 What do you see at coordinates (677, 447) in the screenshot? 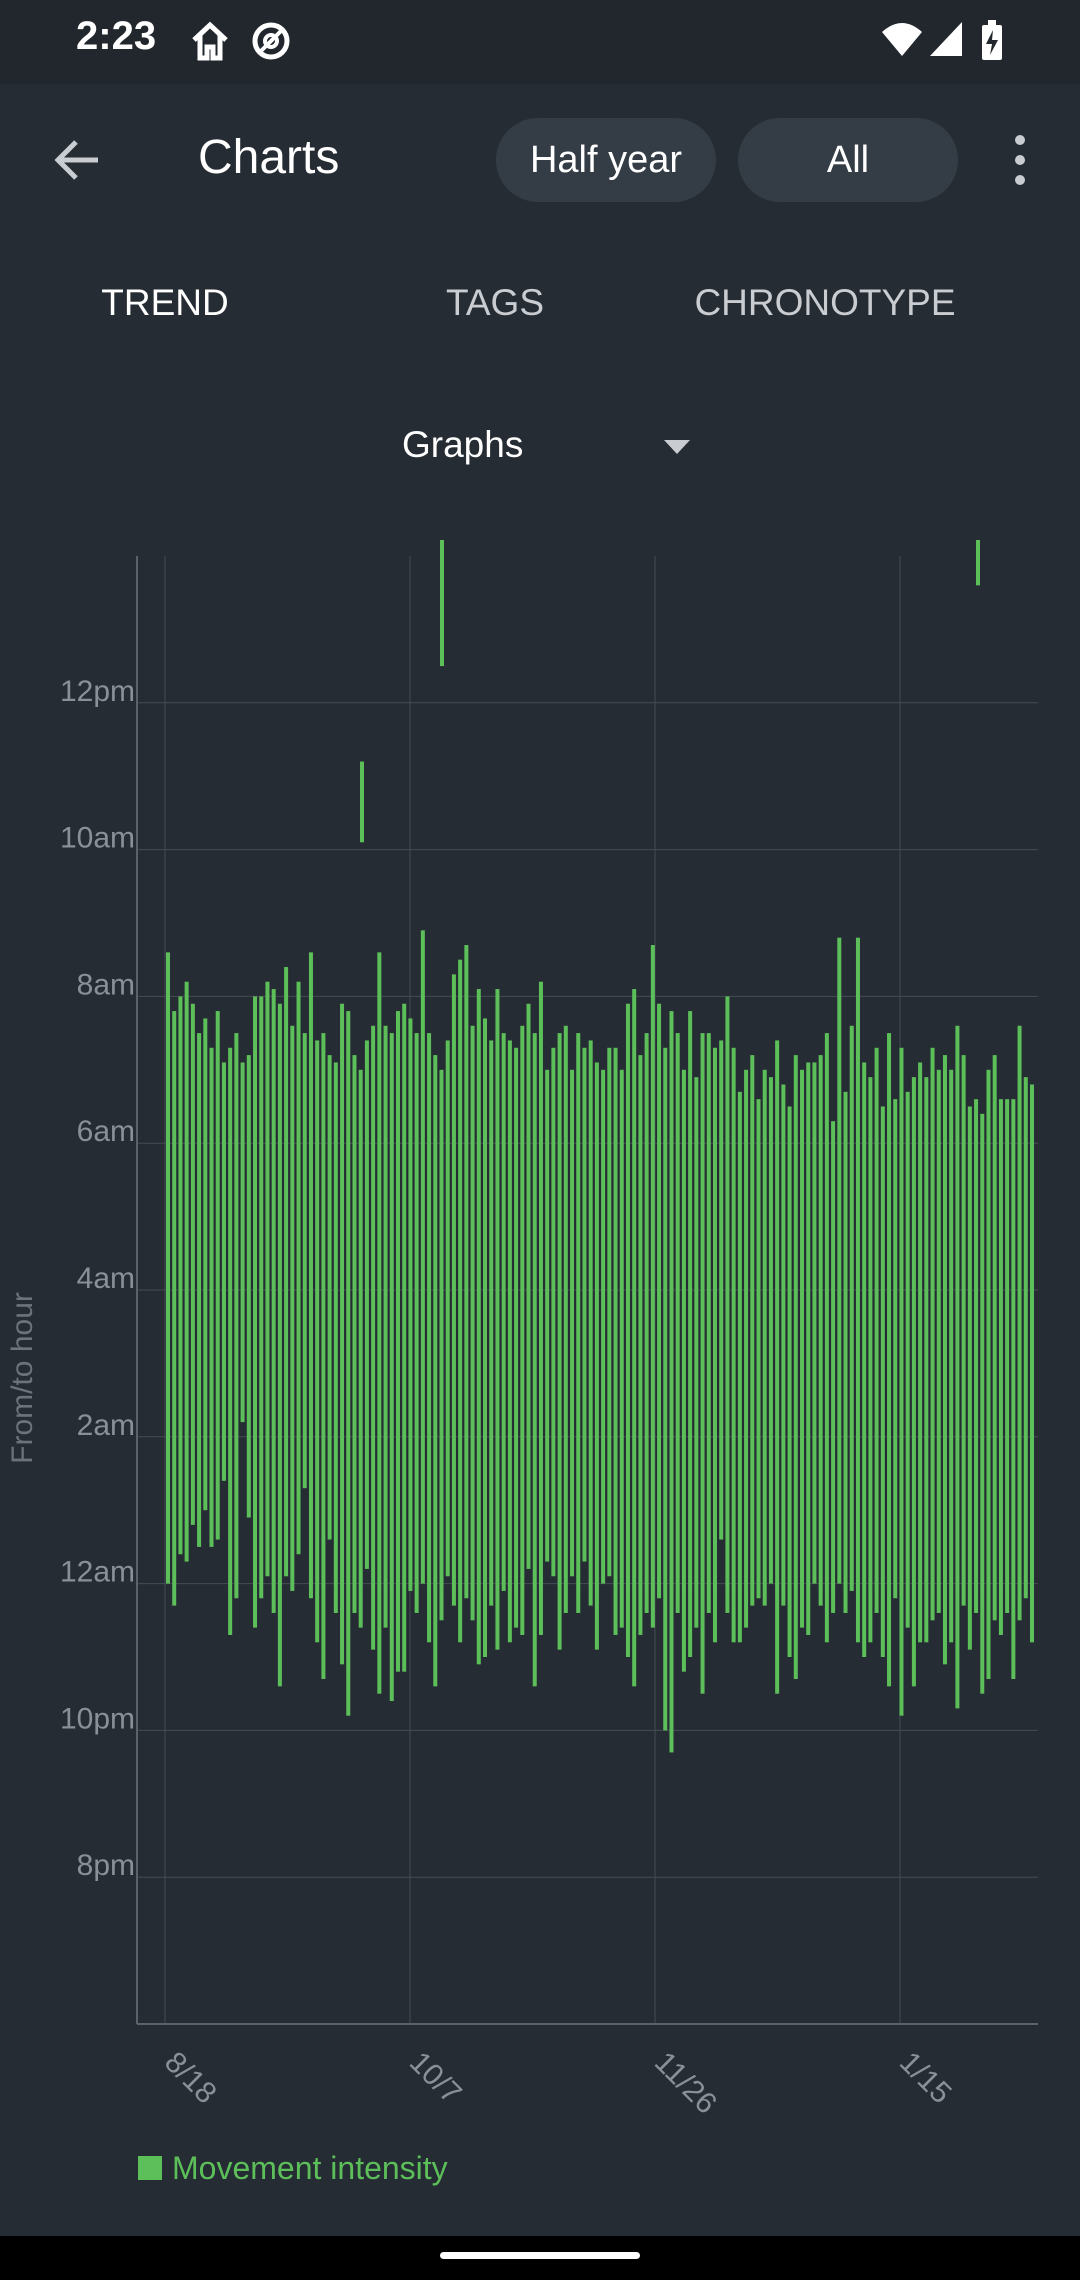
I see `dropdown-arrow-icon` at bounding box center [677, 447].